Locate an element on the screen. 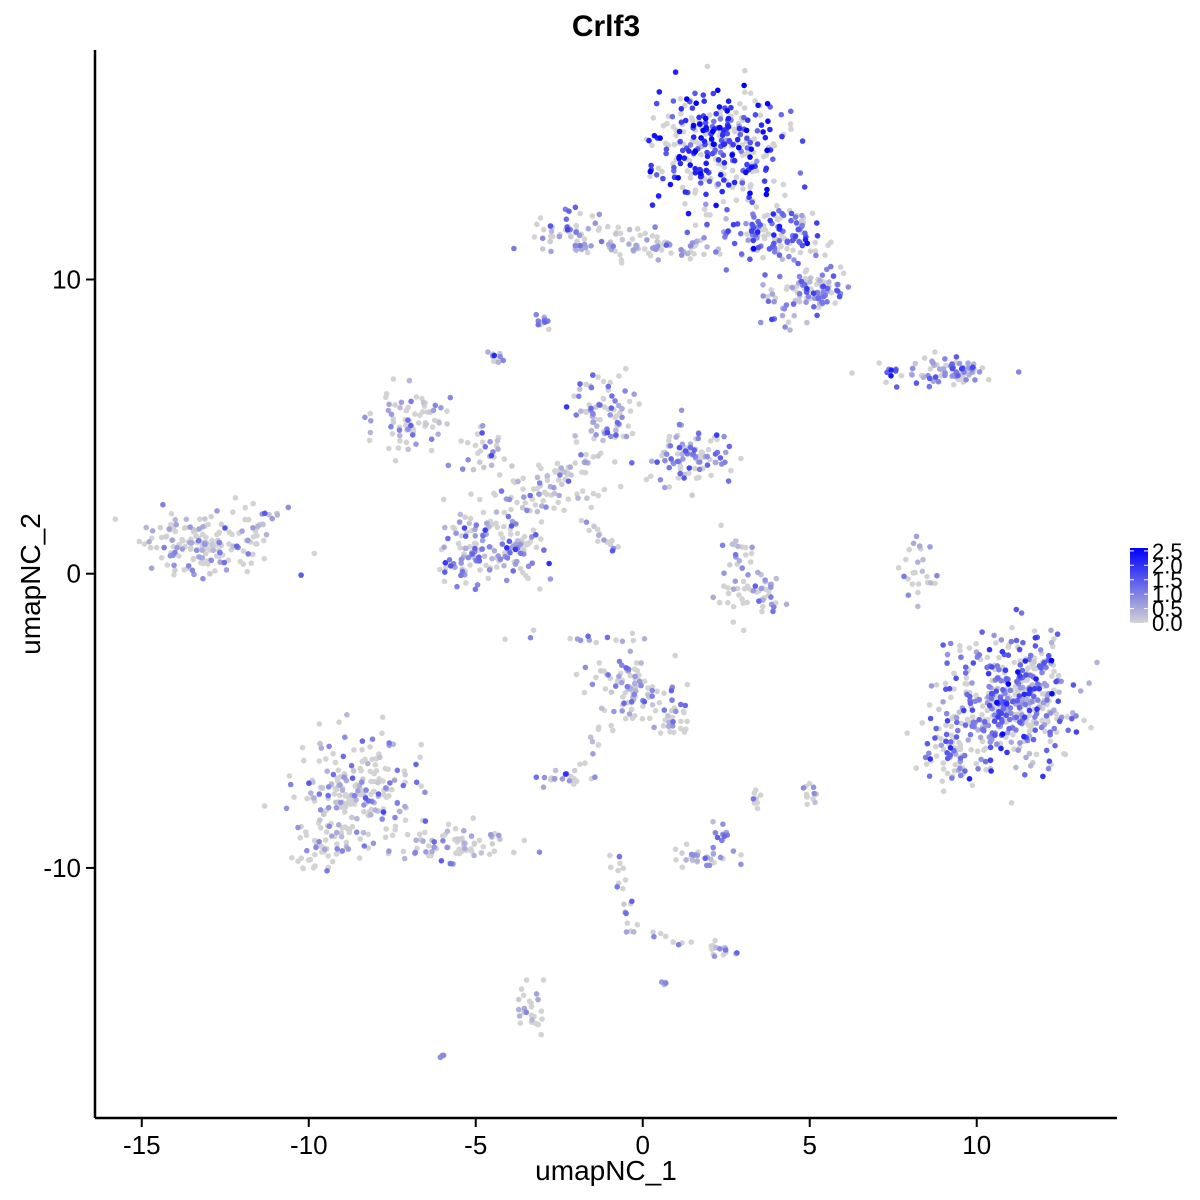  colorbar-label: 2.5 is located at coordinates (1167, 551).